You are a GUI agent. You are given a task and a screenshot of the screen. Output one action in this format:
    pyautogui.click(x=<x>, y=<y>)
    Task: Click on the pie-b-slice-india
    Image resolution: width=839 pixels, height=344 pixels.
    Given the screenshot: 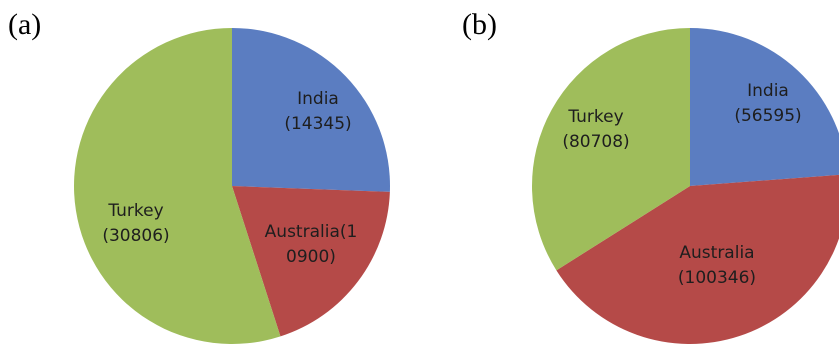 What is the action you would take?
    pyautogui.click(x=764, y=107)
    